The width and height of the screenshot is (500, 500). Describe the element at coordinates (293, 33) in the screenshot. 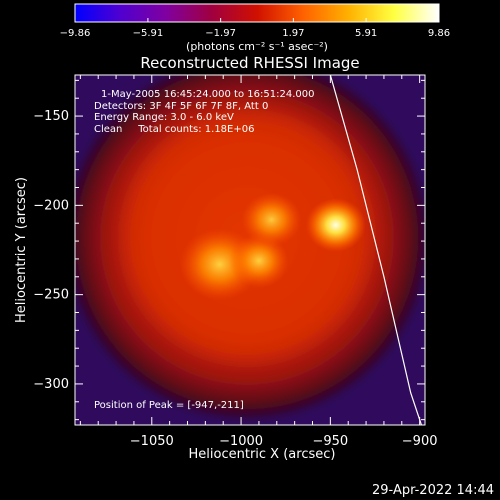

I see `colorbar-tick-label: 1.97` at that location.